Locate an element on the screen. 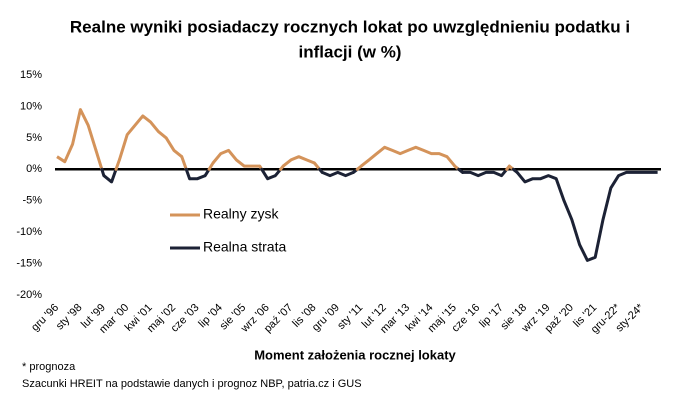  y-tick-label: -20% is located at coordinates (29, 295).